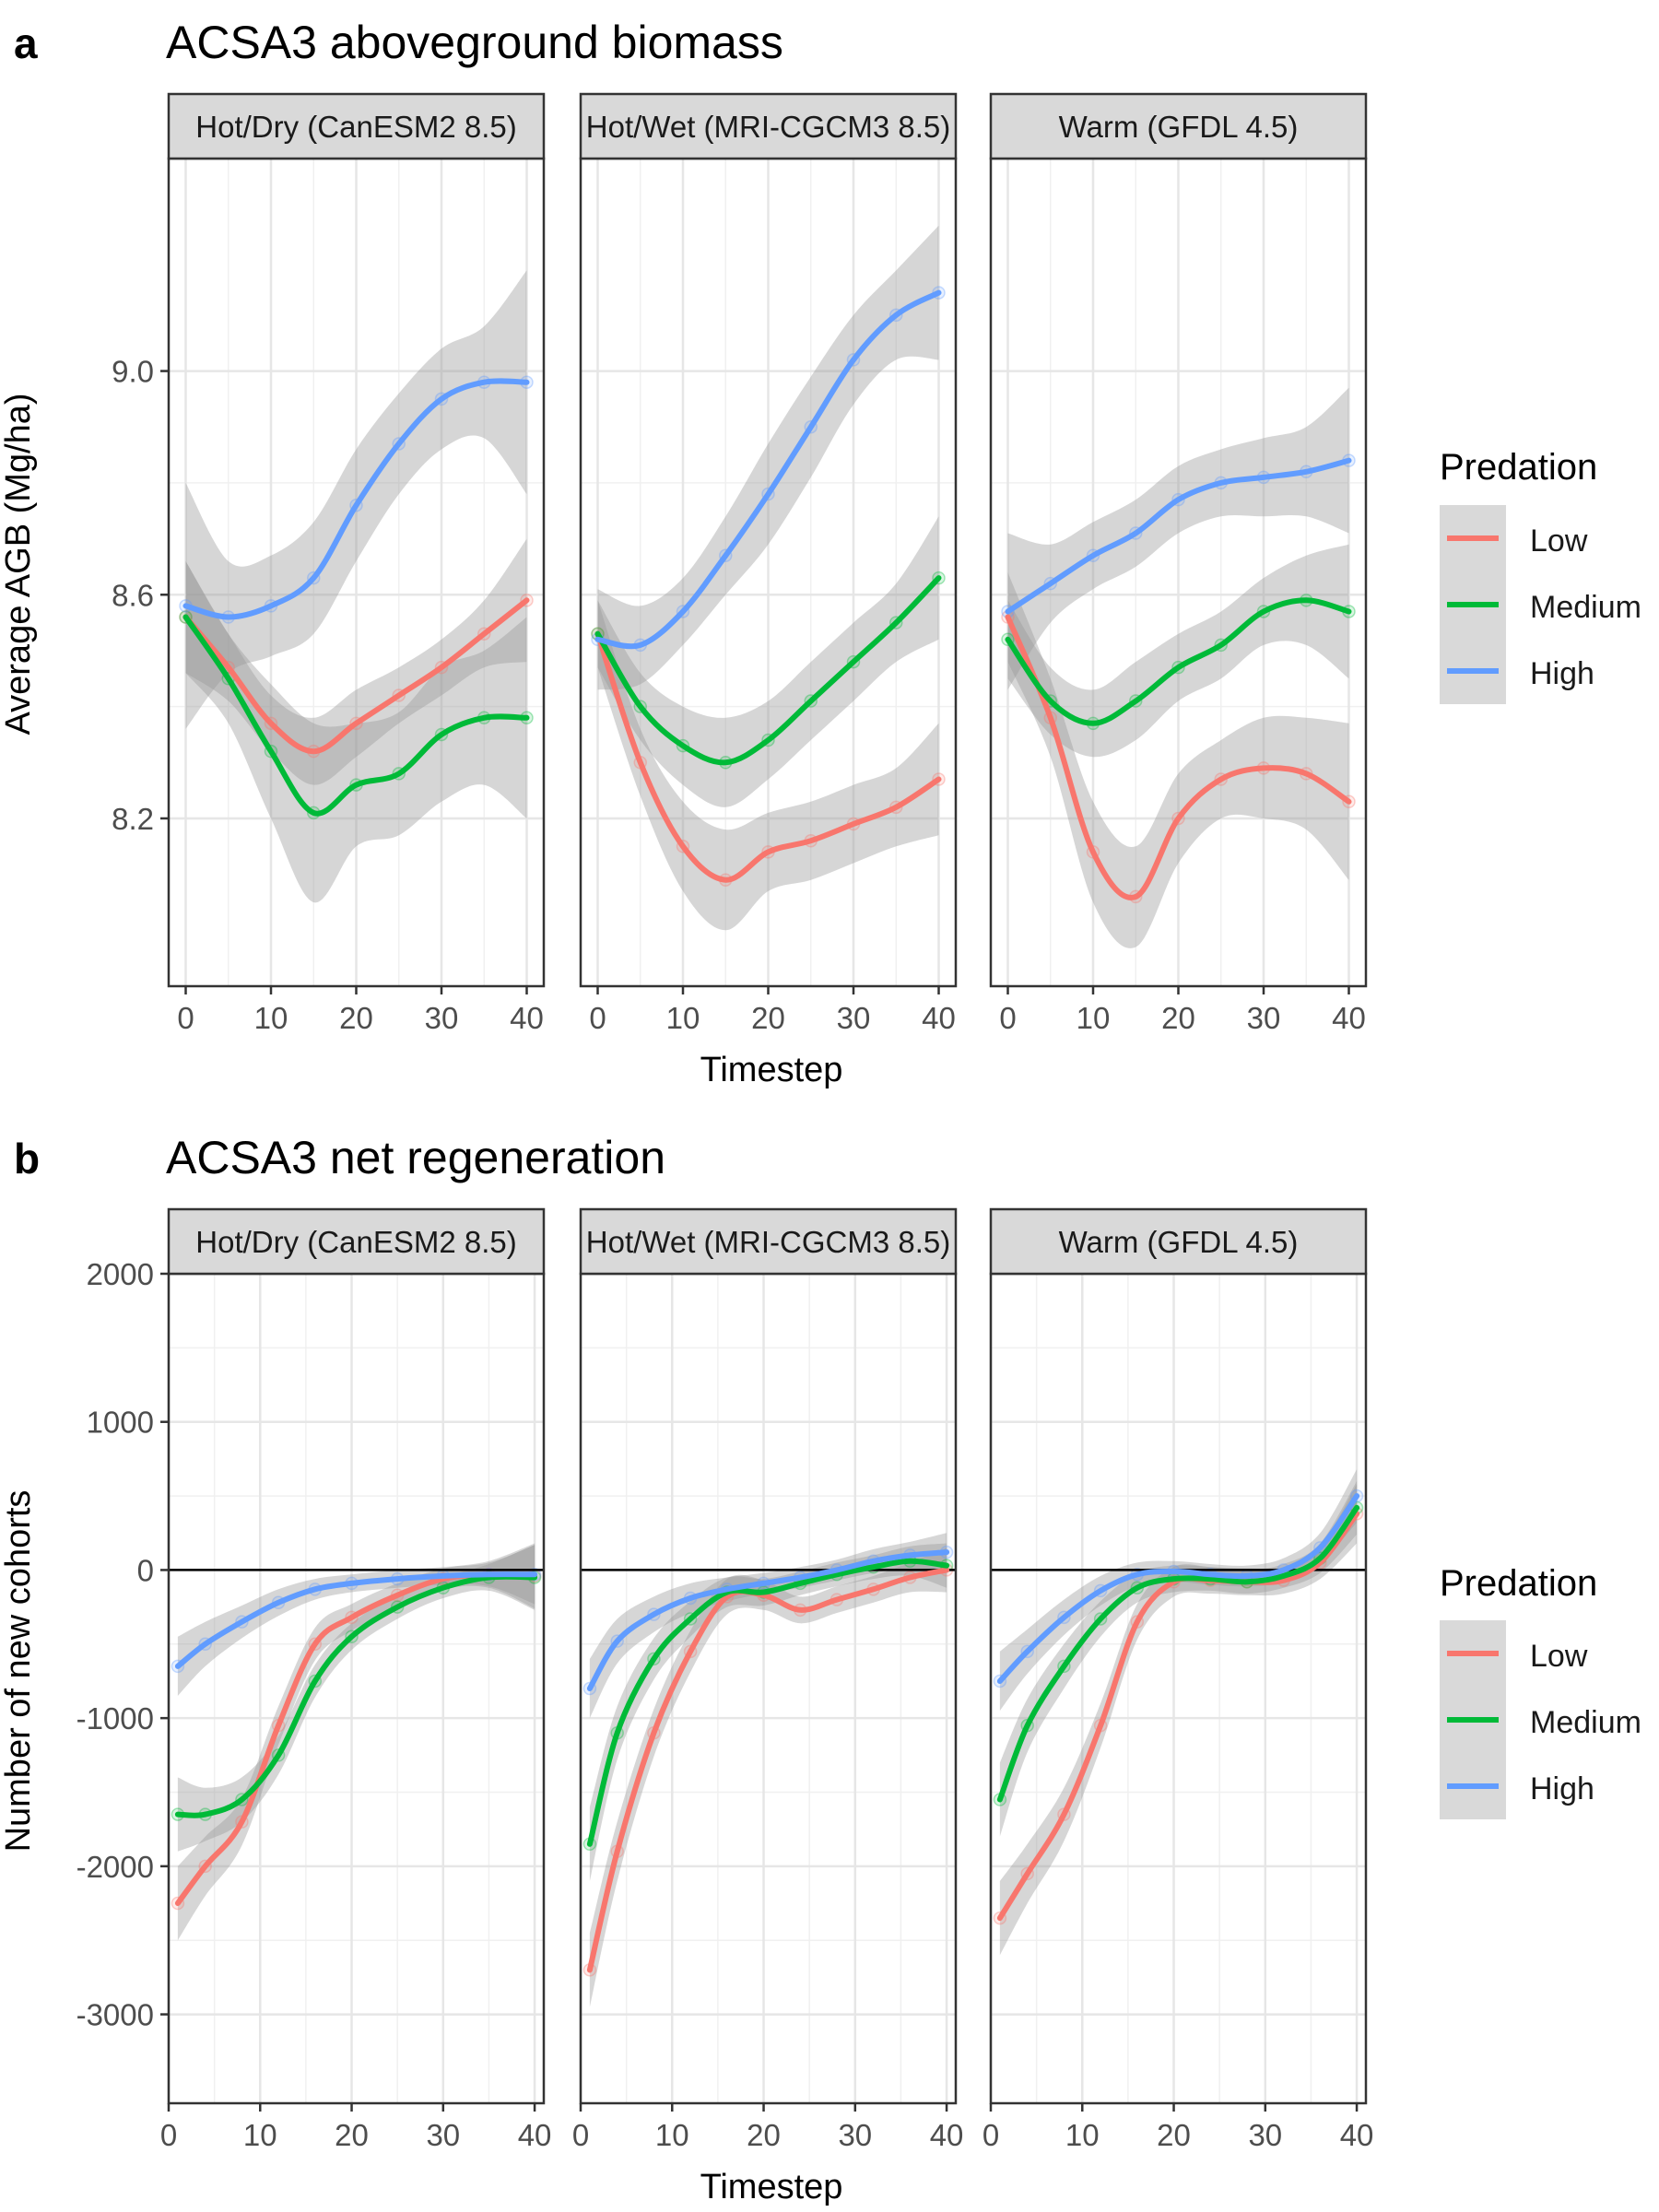  I want to click on facet-strip-label: Warm (GFDL 4.5), so click(1179, 127).